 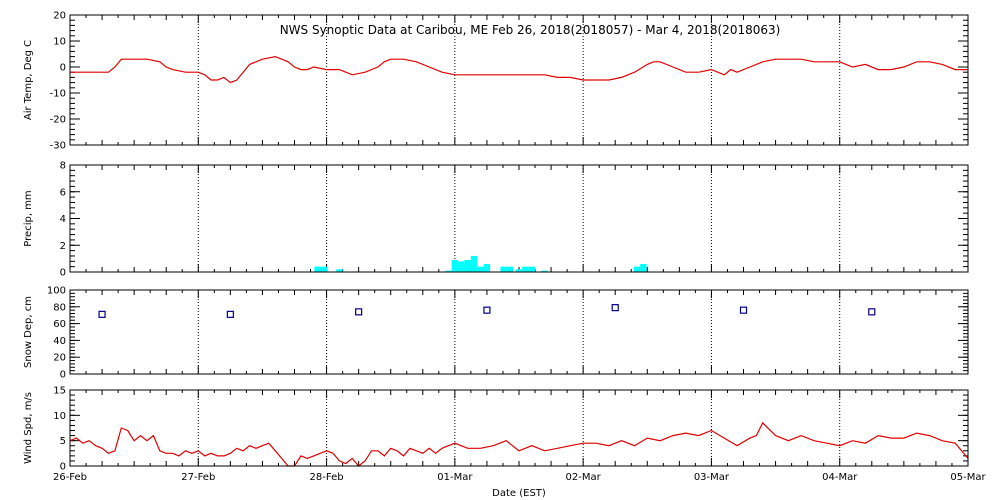 I want to click on y-tick-label: 5, so click(x=63, y=441).